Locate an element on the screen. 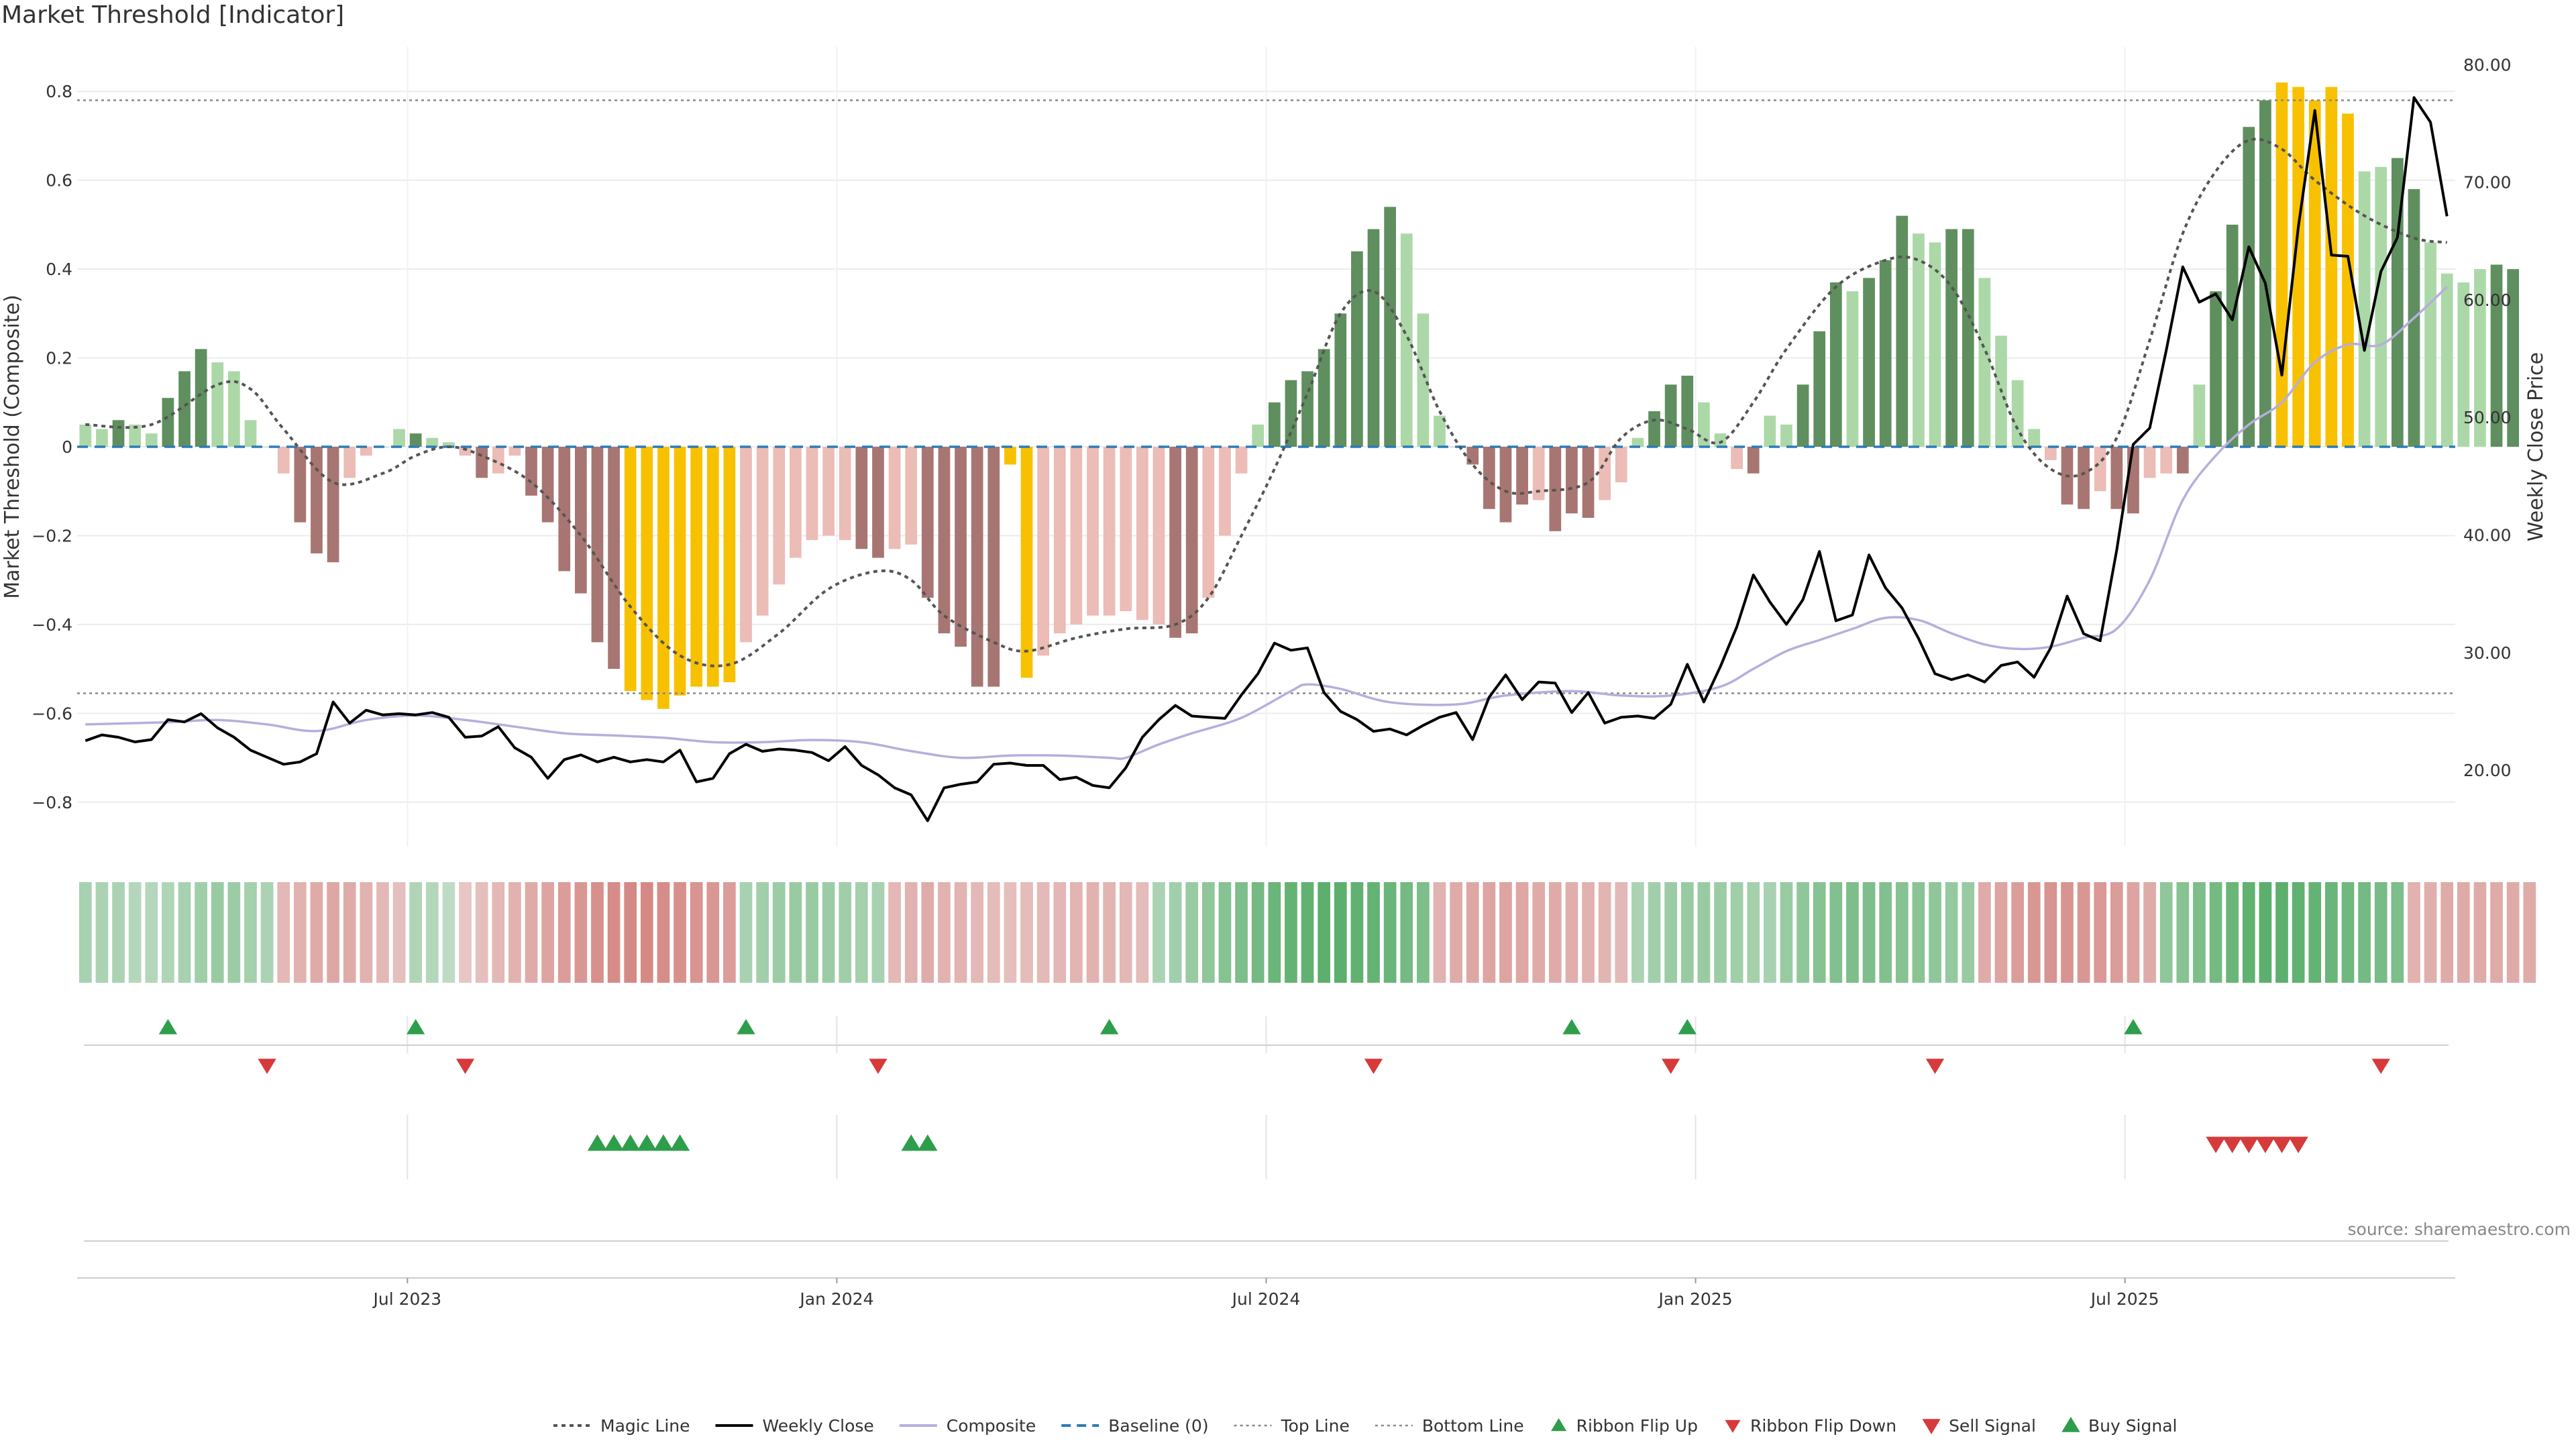  source-credit: source: sharemaestro.com is located at coordinates (2459, 1229).